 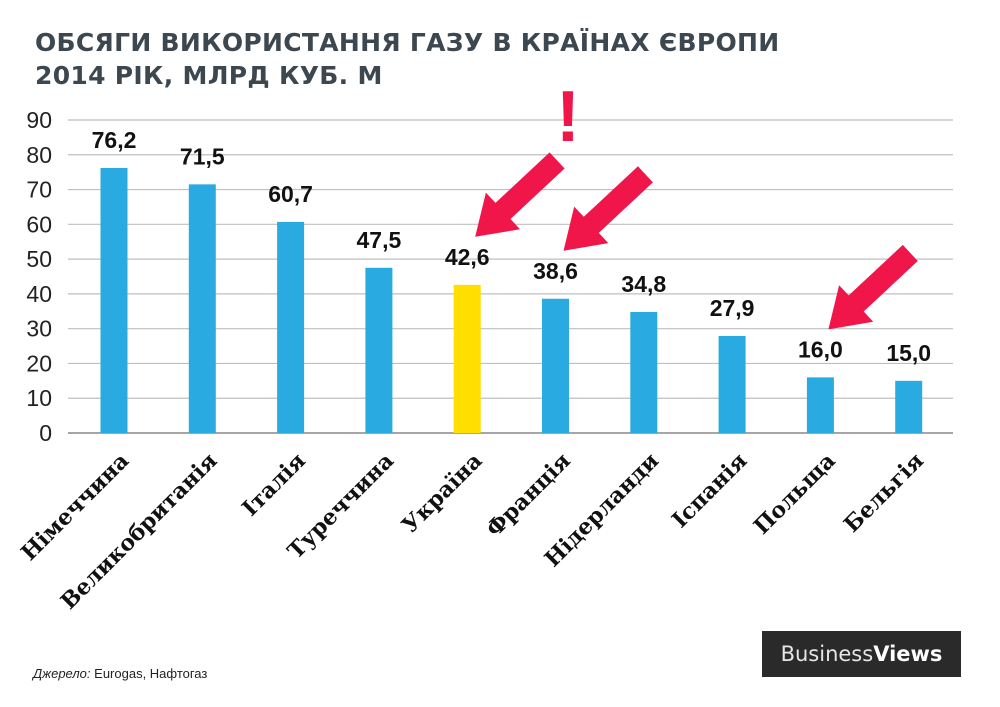 I want to click on y-tick-label: 30, so click(x=39, y=329).